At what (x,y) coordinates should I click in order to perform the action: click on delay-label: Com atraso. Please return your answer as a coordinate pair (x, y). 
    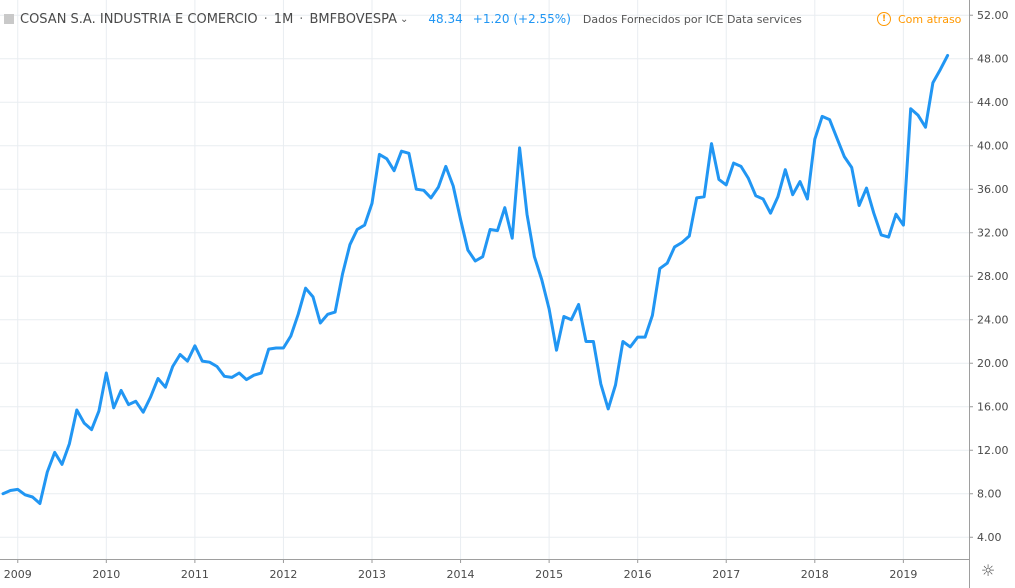
    Looking at the image, I should click on (930, 19).